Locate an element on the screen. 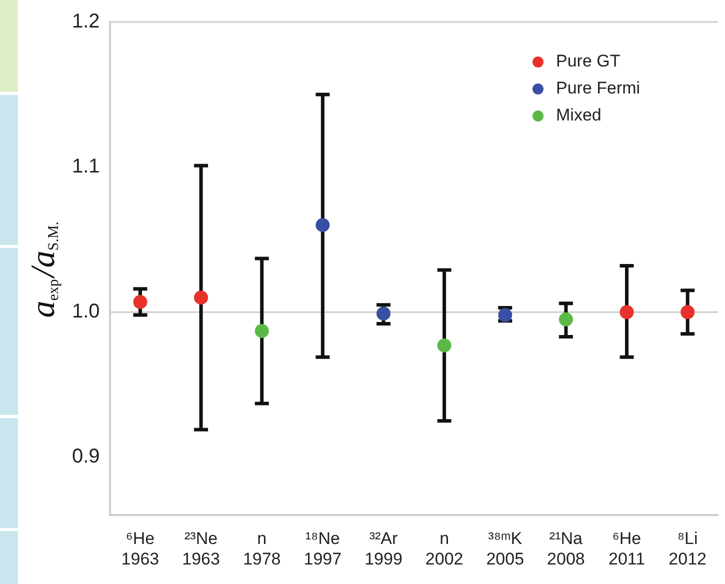 The image size is (725, 584). y-tick-label: 1.1 is located at coordinates (86, 167).